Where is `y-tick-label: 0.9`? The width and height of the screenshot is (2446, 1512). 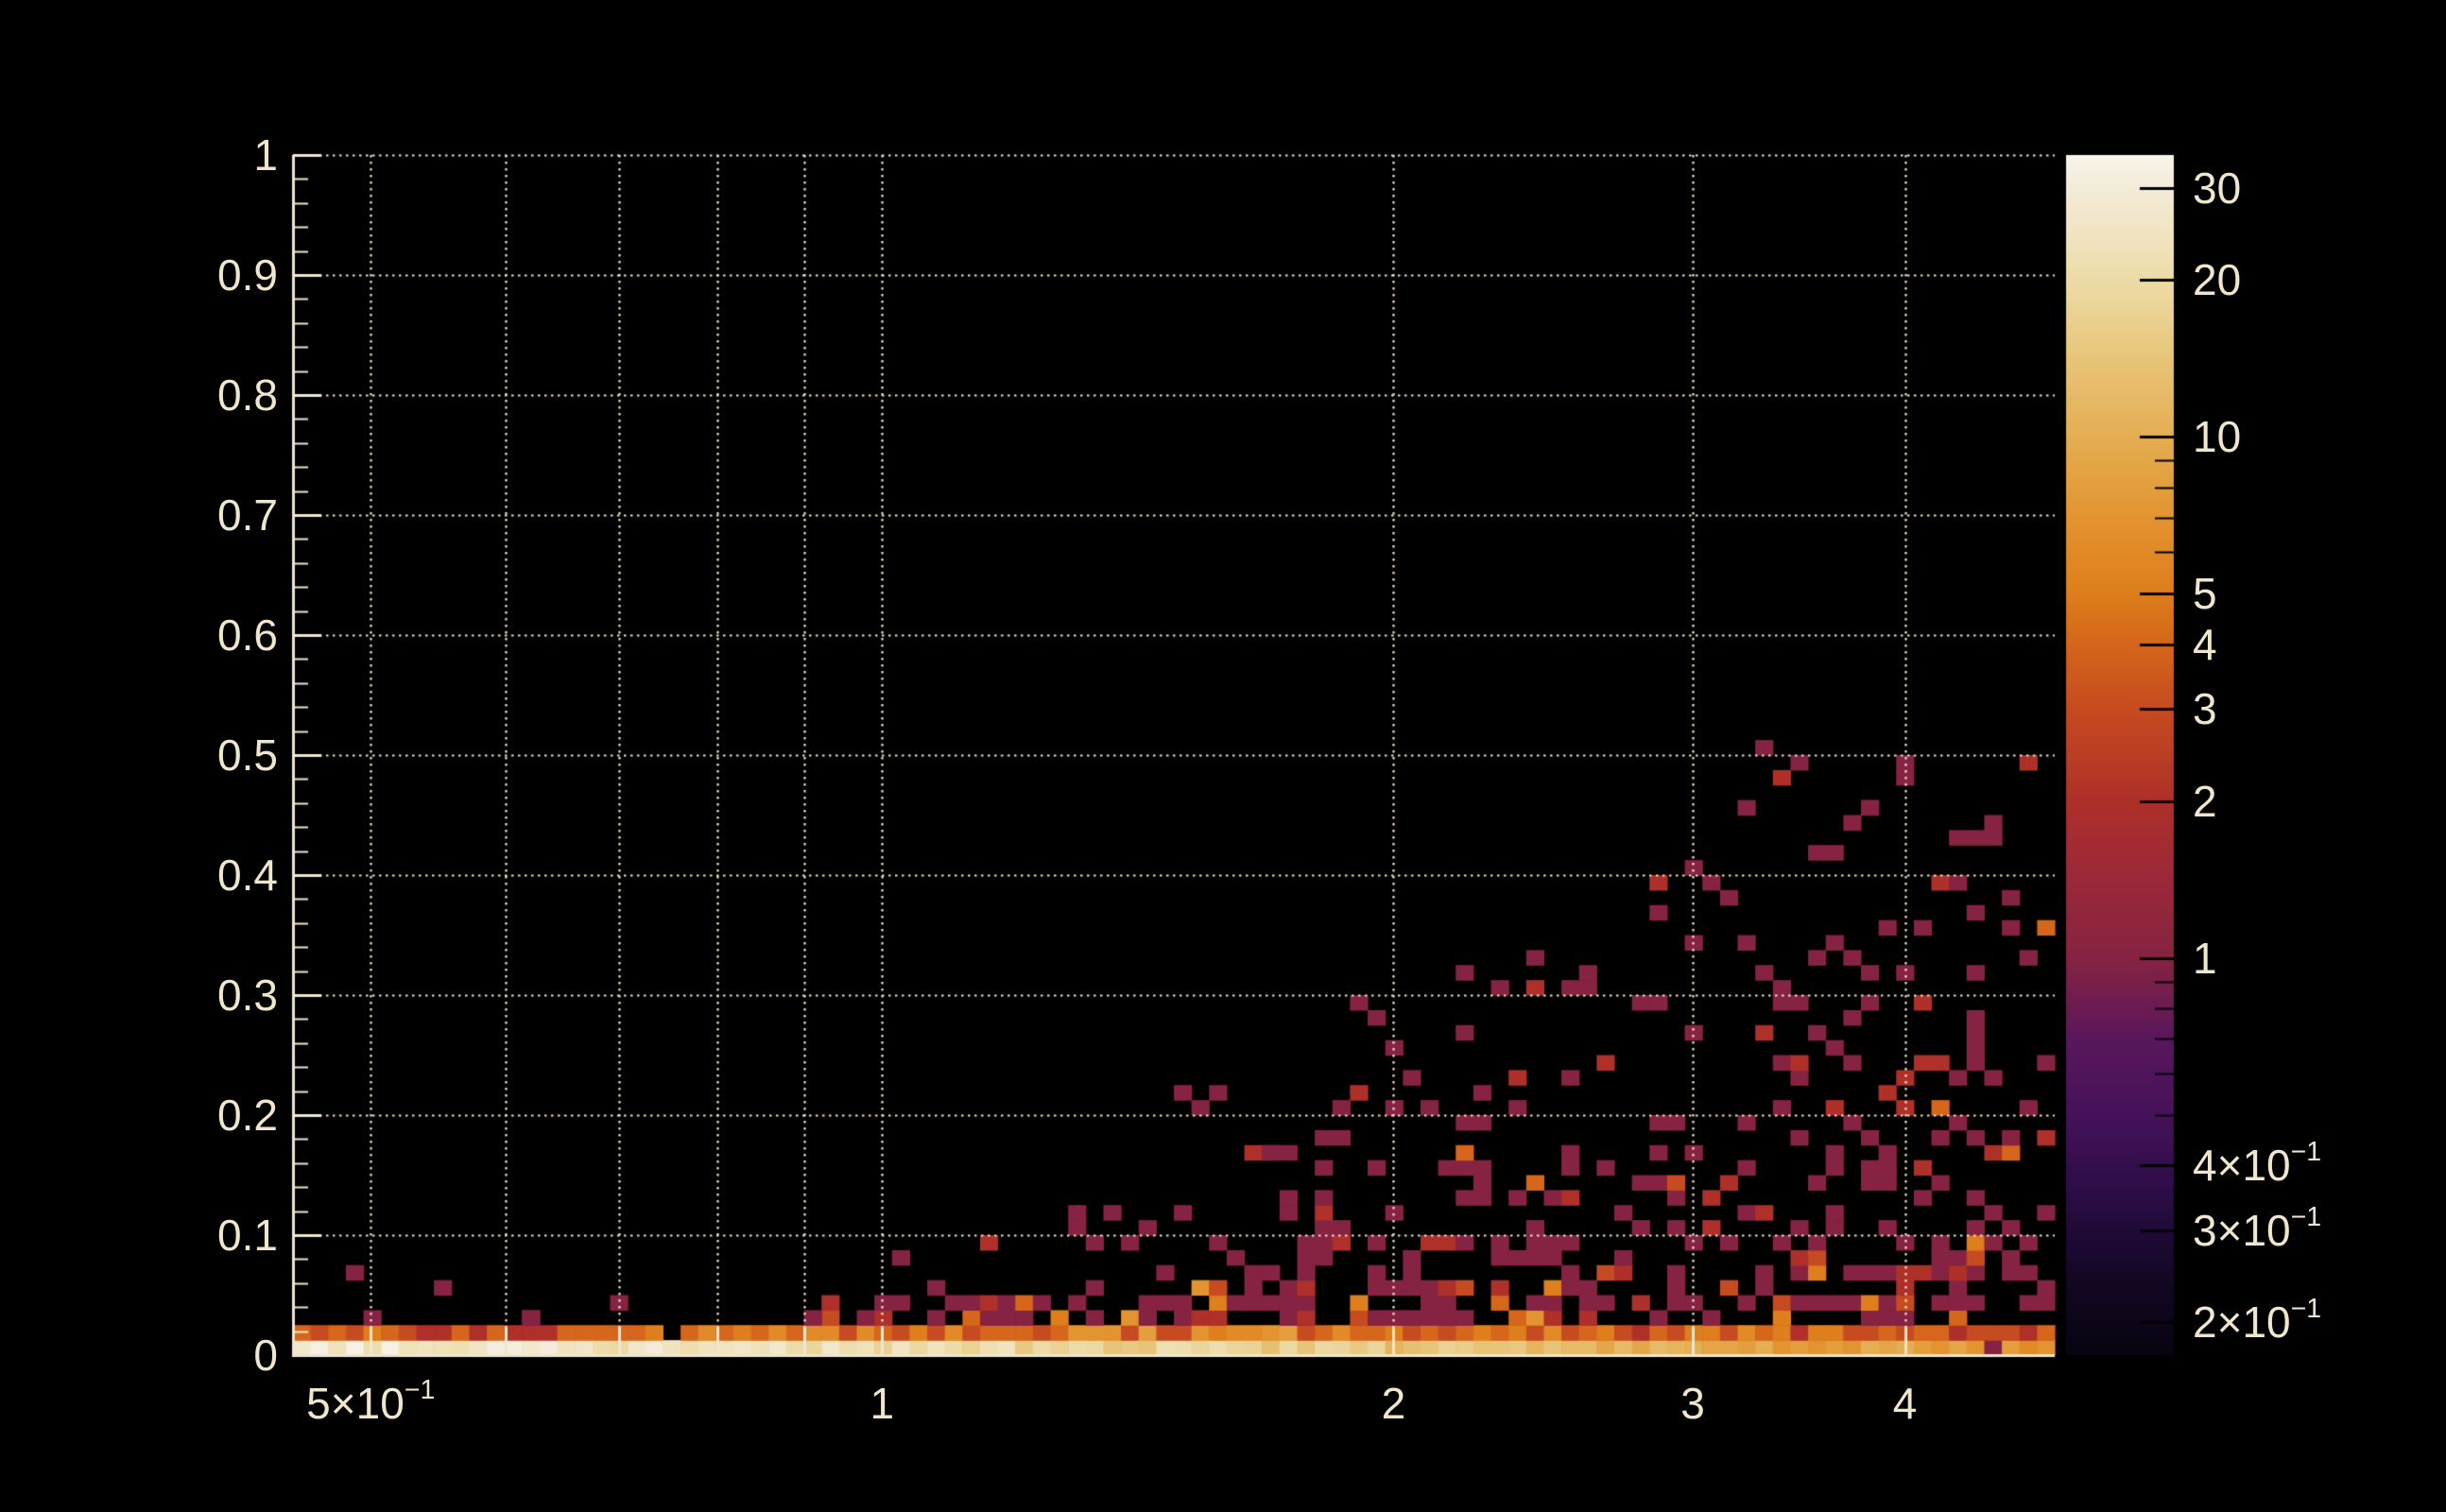
y-tick-label: 0.9 is located at coordinates (247, 275).